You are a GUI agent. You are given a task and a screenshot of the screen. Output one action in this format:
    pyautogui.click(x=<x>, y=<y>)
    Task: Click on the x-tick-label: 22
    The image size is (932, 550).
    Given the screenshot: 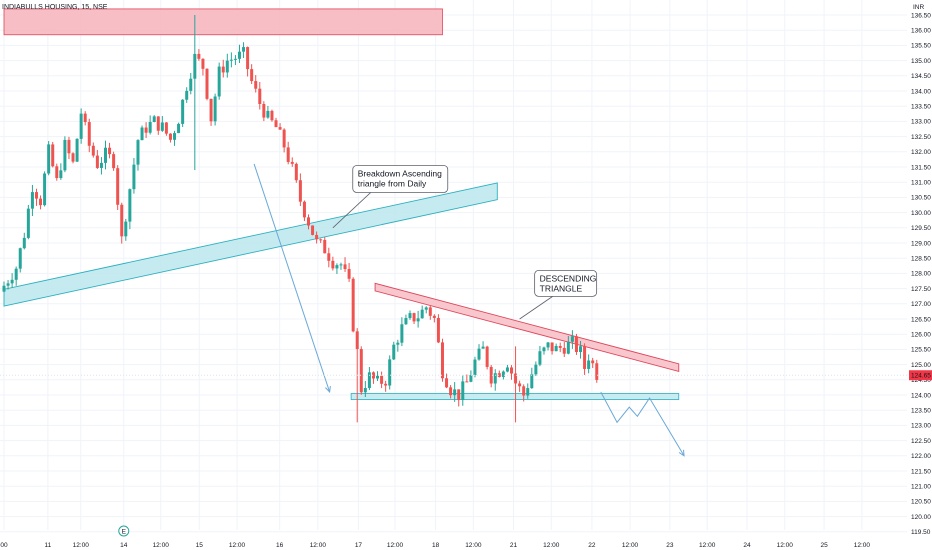 What is the action you would take?
    pyautogui.click(x=592, y=545)
    